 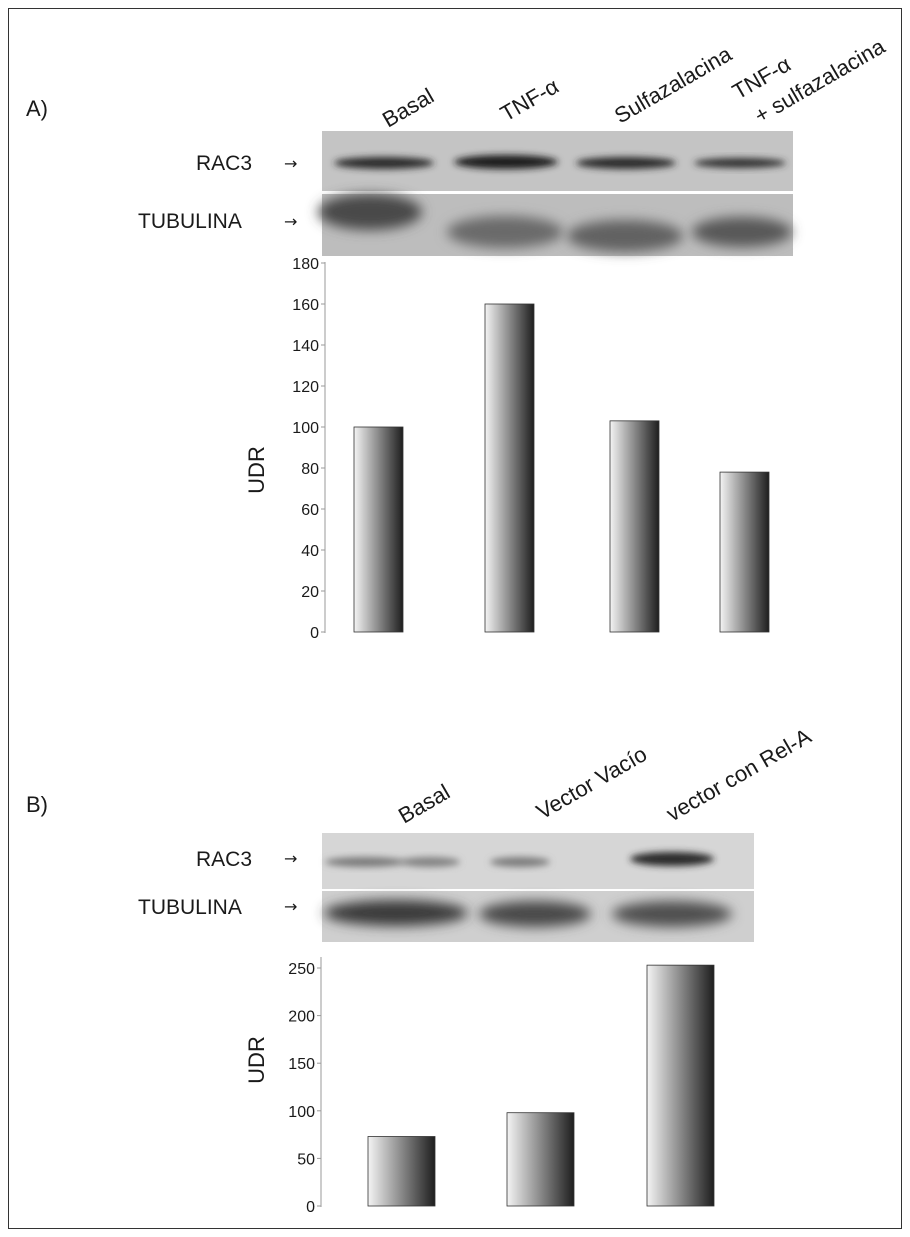 What do you see at coordinates (310, 551) in the screenshot?
I see `y-tick-label: 40` at bounding box center [310, 551].